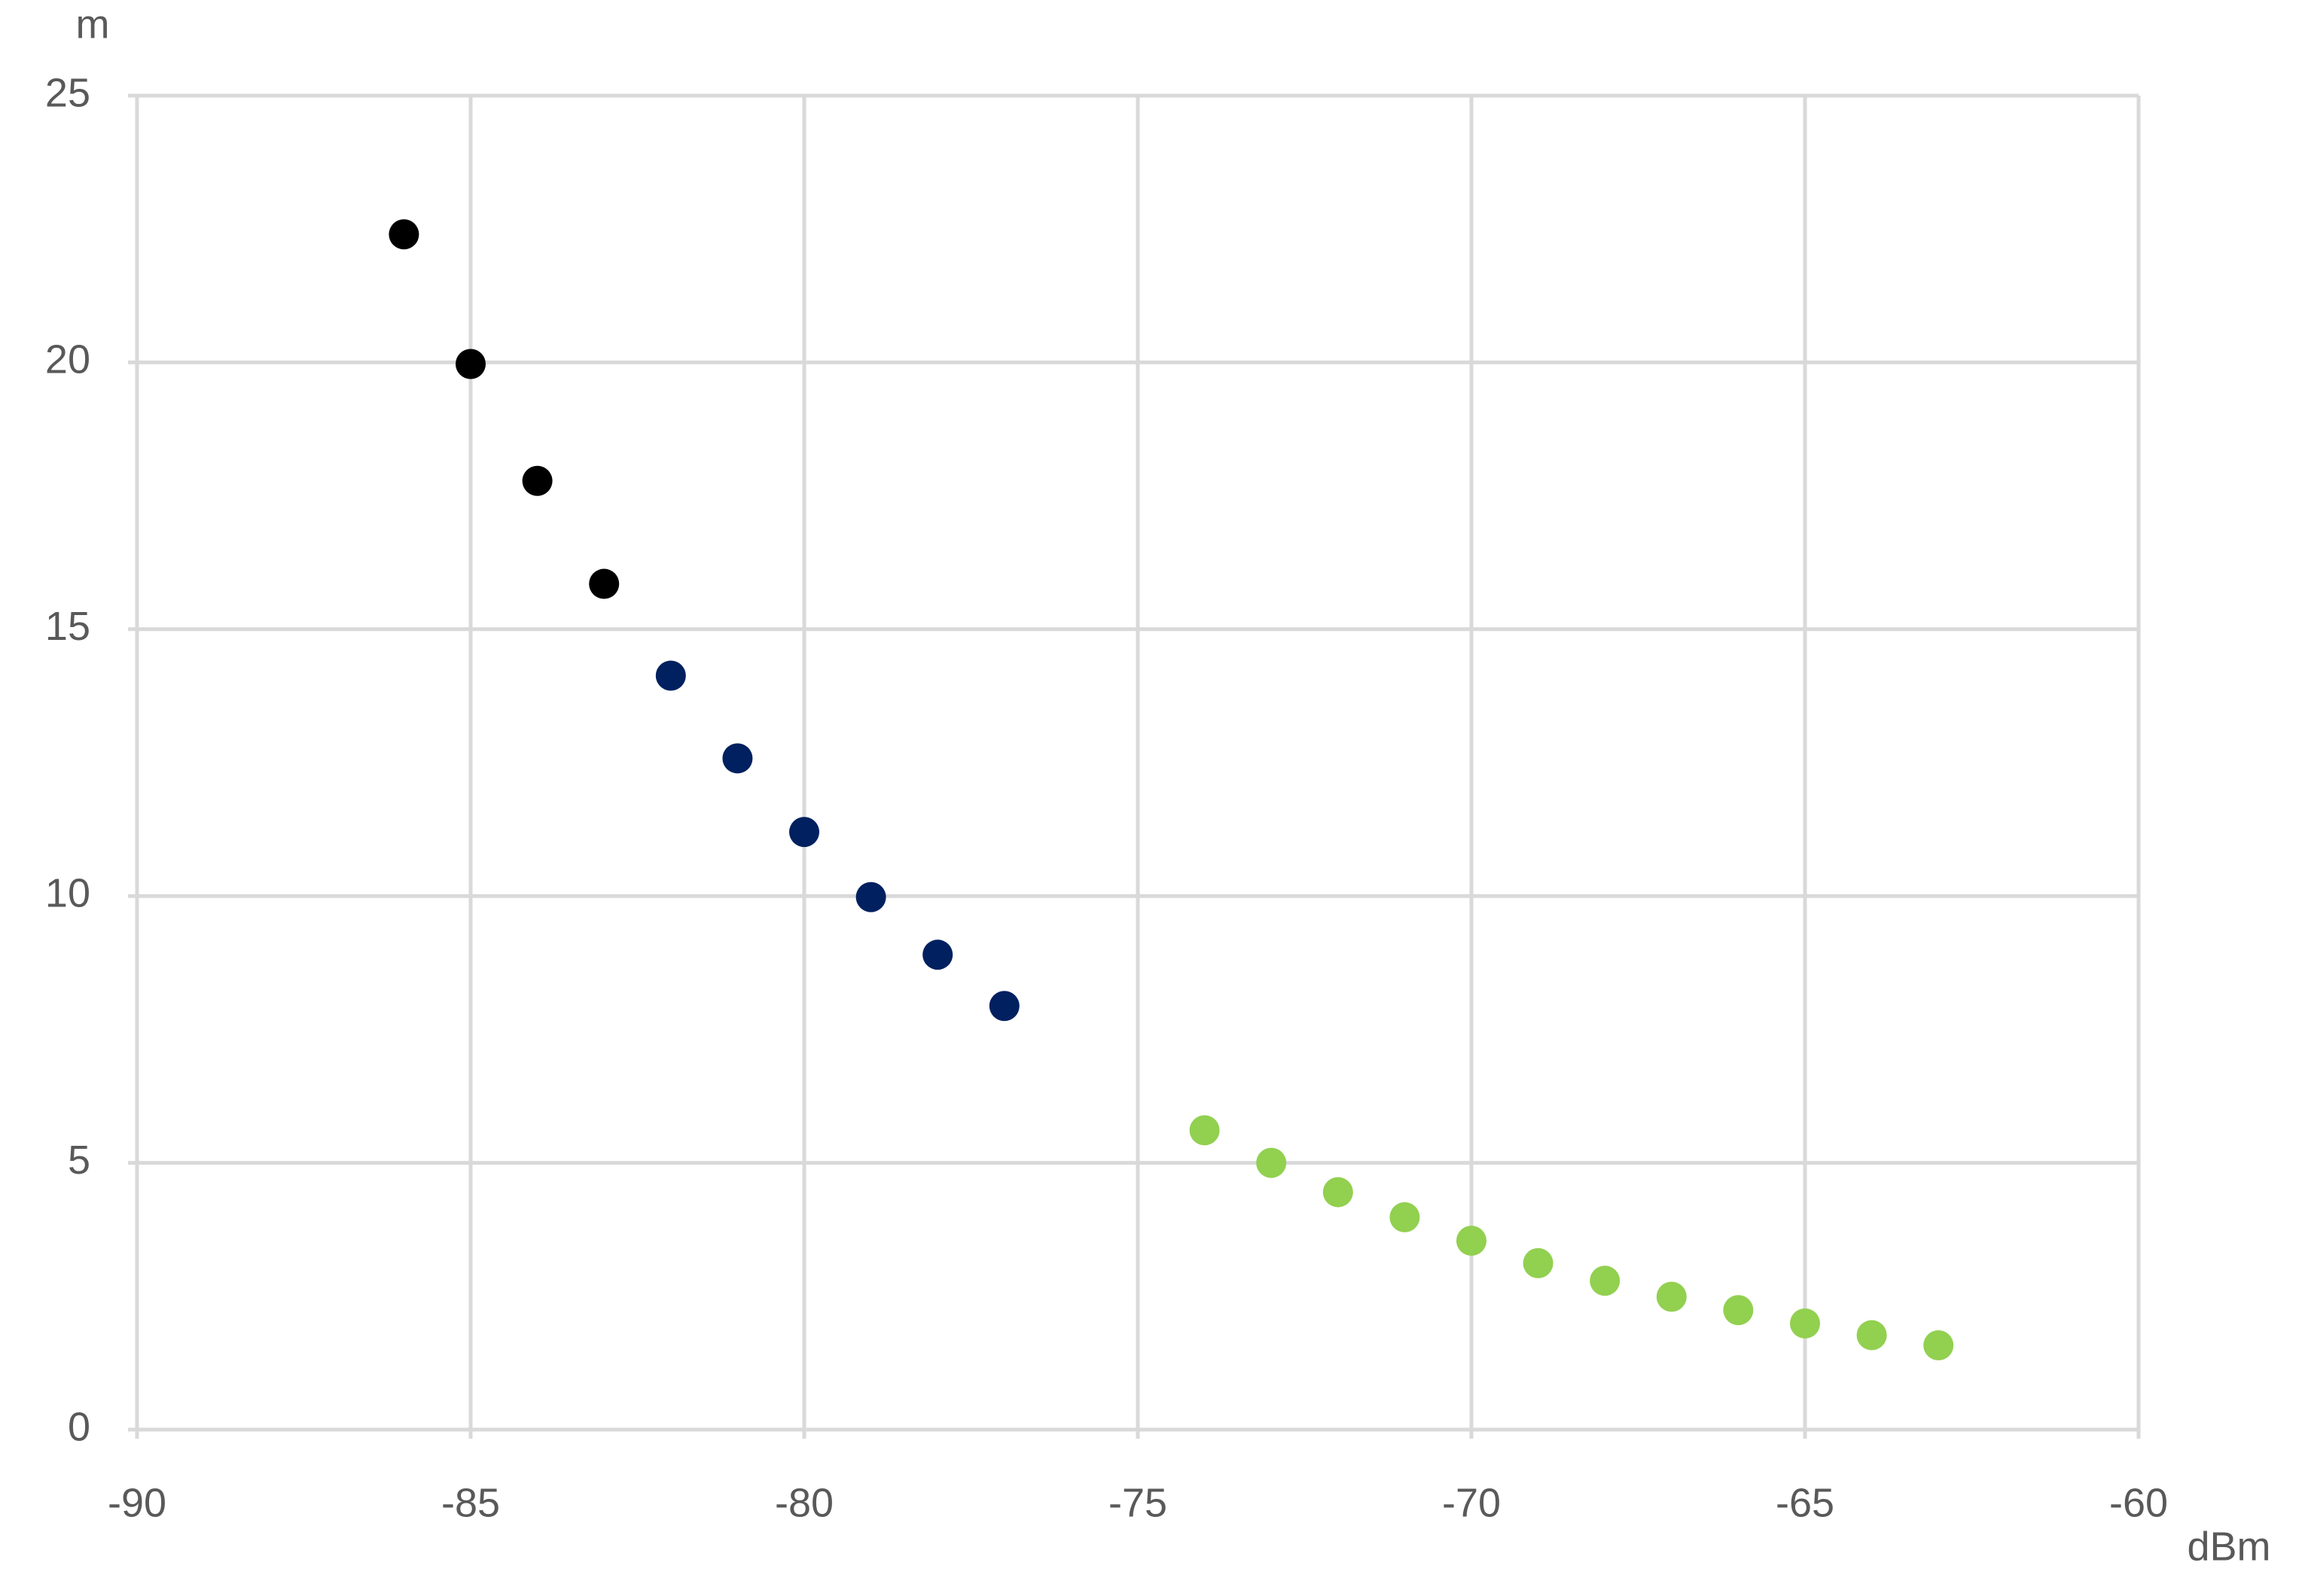  Describe the element at coordinates (137, 1503) in the screenshot. I see `x-tick-label: -90` at that location.